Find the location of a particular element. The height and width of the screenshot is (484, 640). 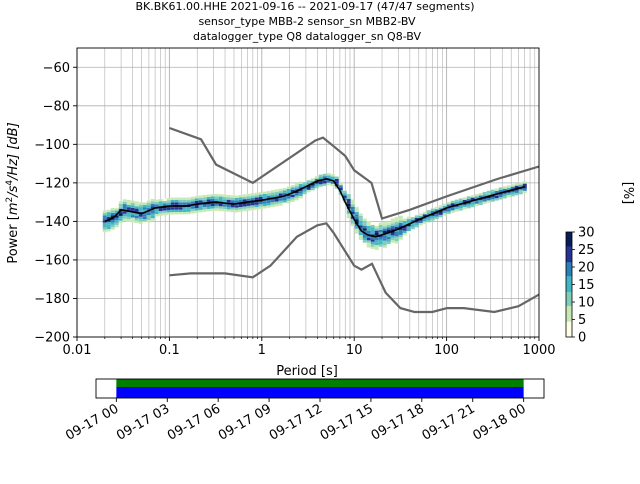

x-tick-label: 0.1 is located at coordinates (169, 350).